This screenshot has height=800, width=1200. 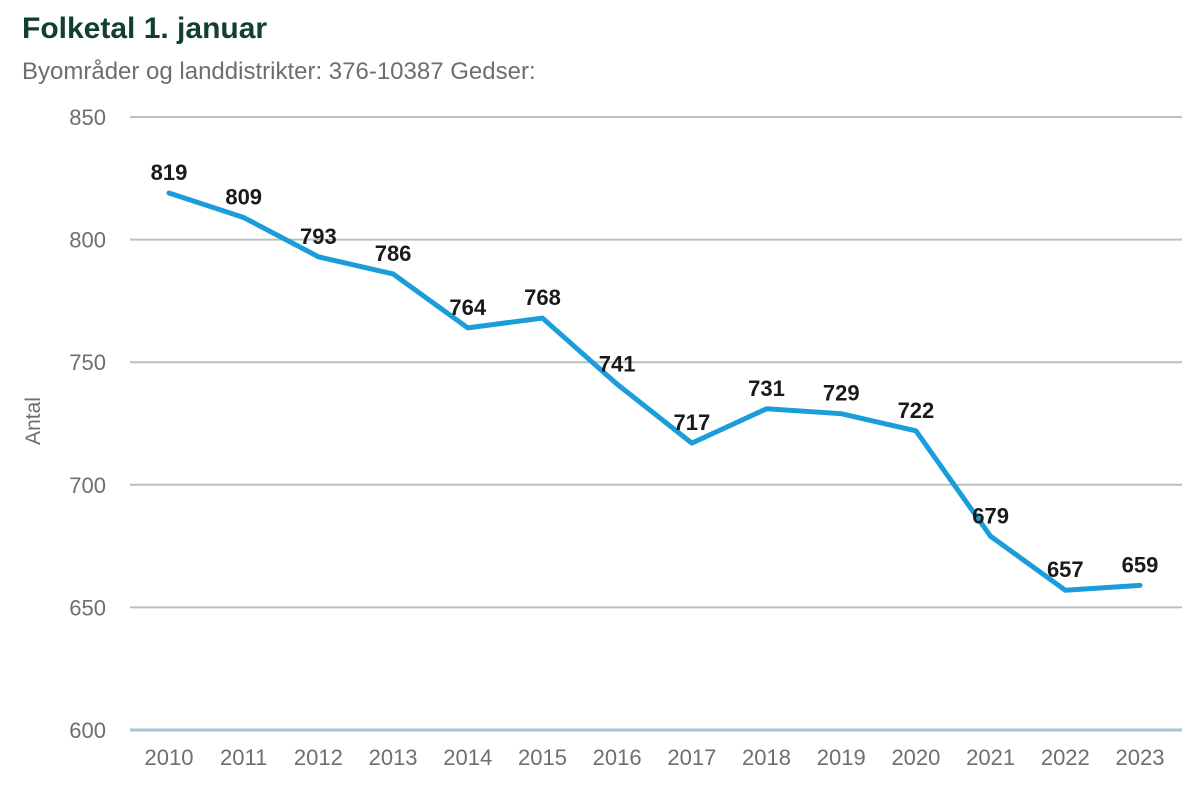 I want to click on data-point-label: 764, so click(x=467, y=307).